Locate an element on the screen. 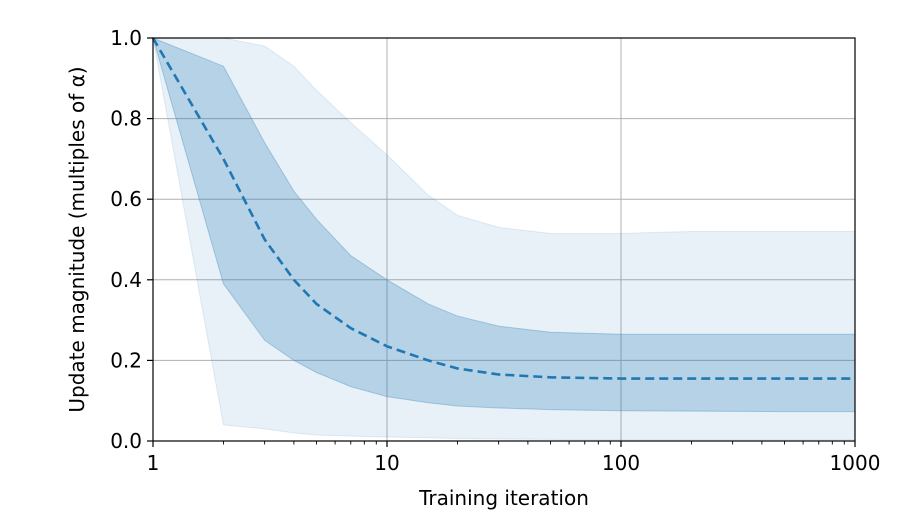  x-axis-label: Training iteration is located at coordinates (503, 498).